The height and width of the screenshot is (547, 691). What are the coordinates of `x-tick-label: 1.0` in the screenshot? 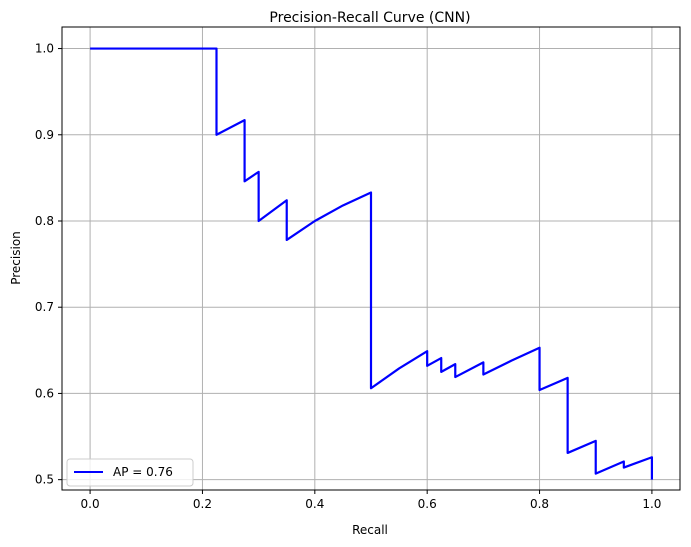 It's located at (651, 504).